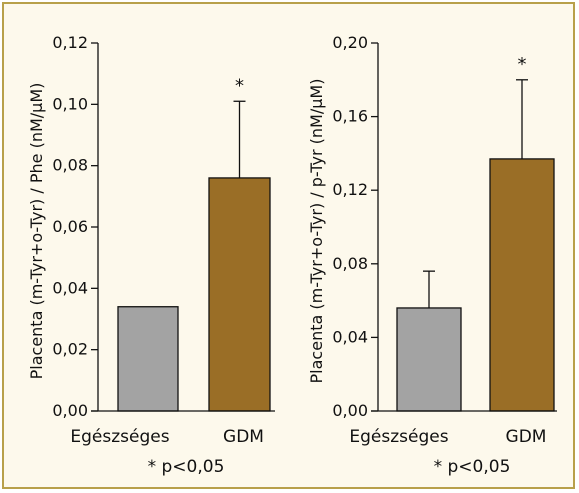 The image size is (579, 493). I want to click on y-tick-label: 0,20, so click(350, 42).